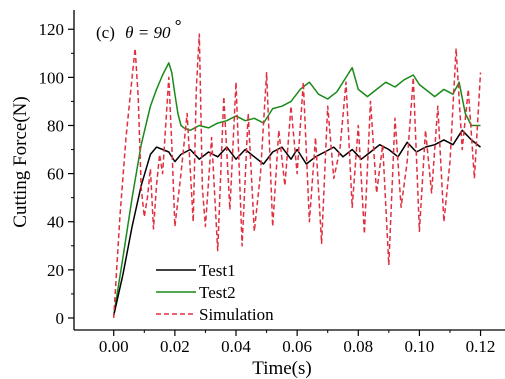 The image size is (505, 379). I want to click on x-tick-label: 0.02, so click(175, 346).